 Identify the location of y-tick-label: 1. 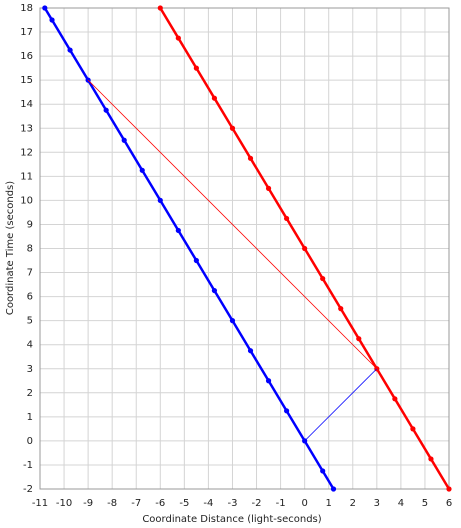
(30, 417).